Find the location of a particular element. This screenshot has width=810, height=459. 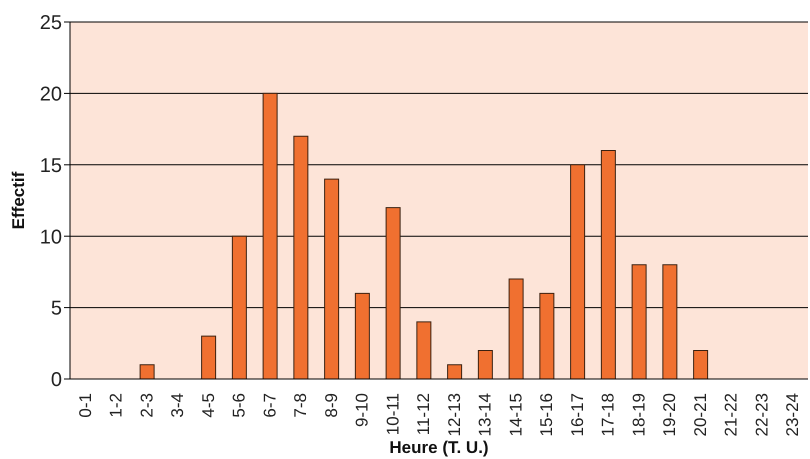

x-tick-label: 23-24 is located at coordinates (792, 414).